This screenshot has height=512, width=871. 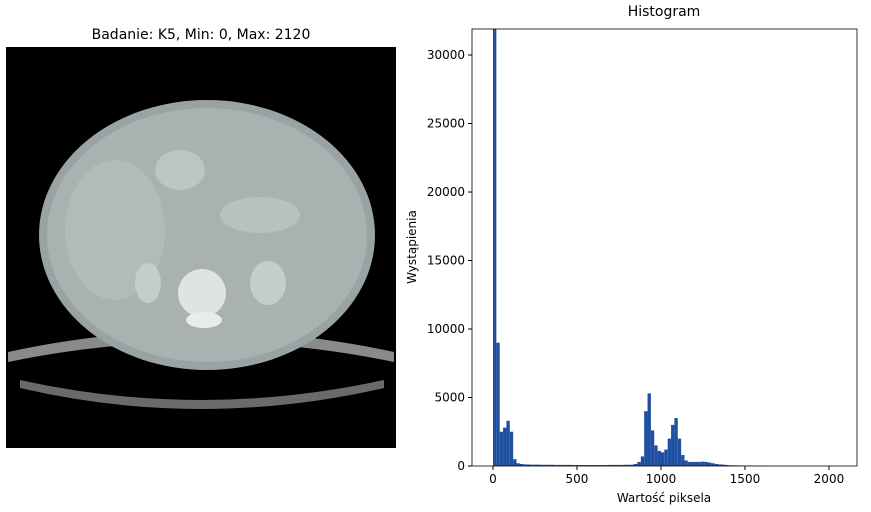 I want to click on x-axis-label: Wartość piksela, so click(x=664, y=498).